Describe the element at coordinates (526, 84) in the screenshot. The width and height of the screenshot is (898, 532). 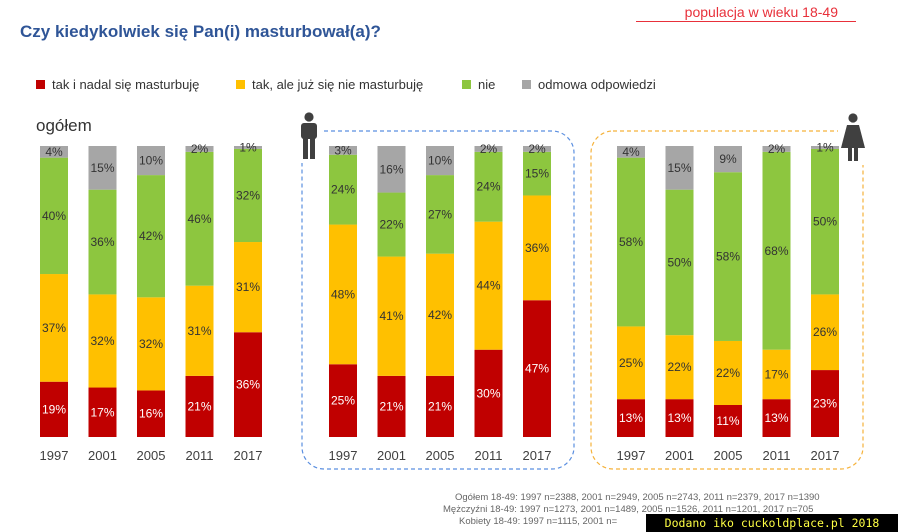
I see `legend-swatch-refusal` at that location.